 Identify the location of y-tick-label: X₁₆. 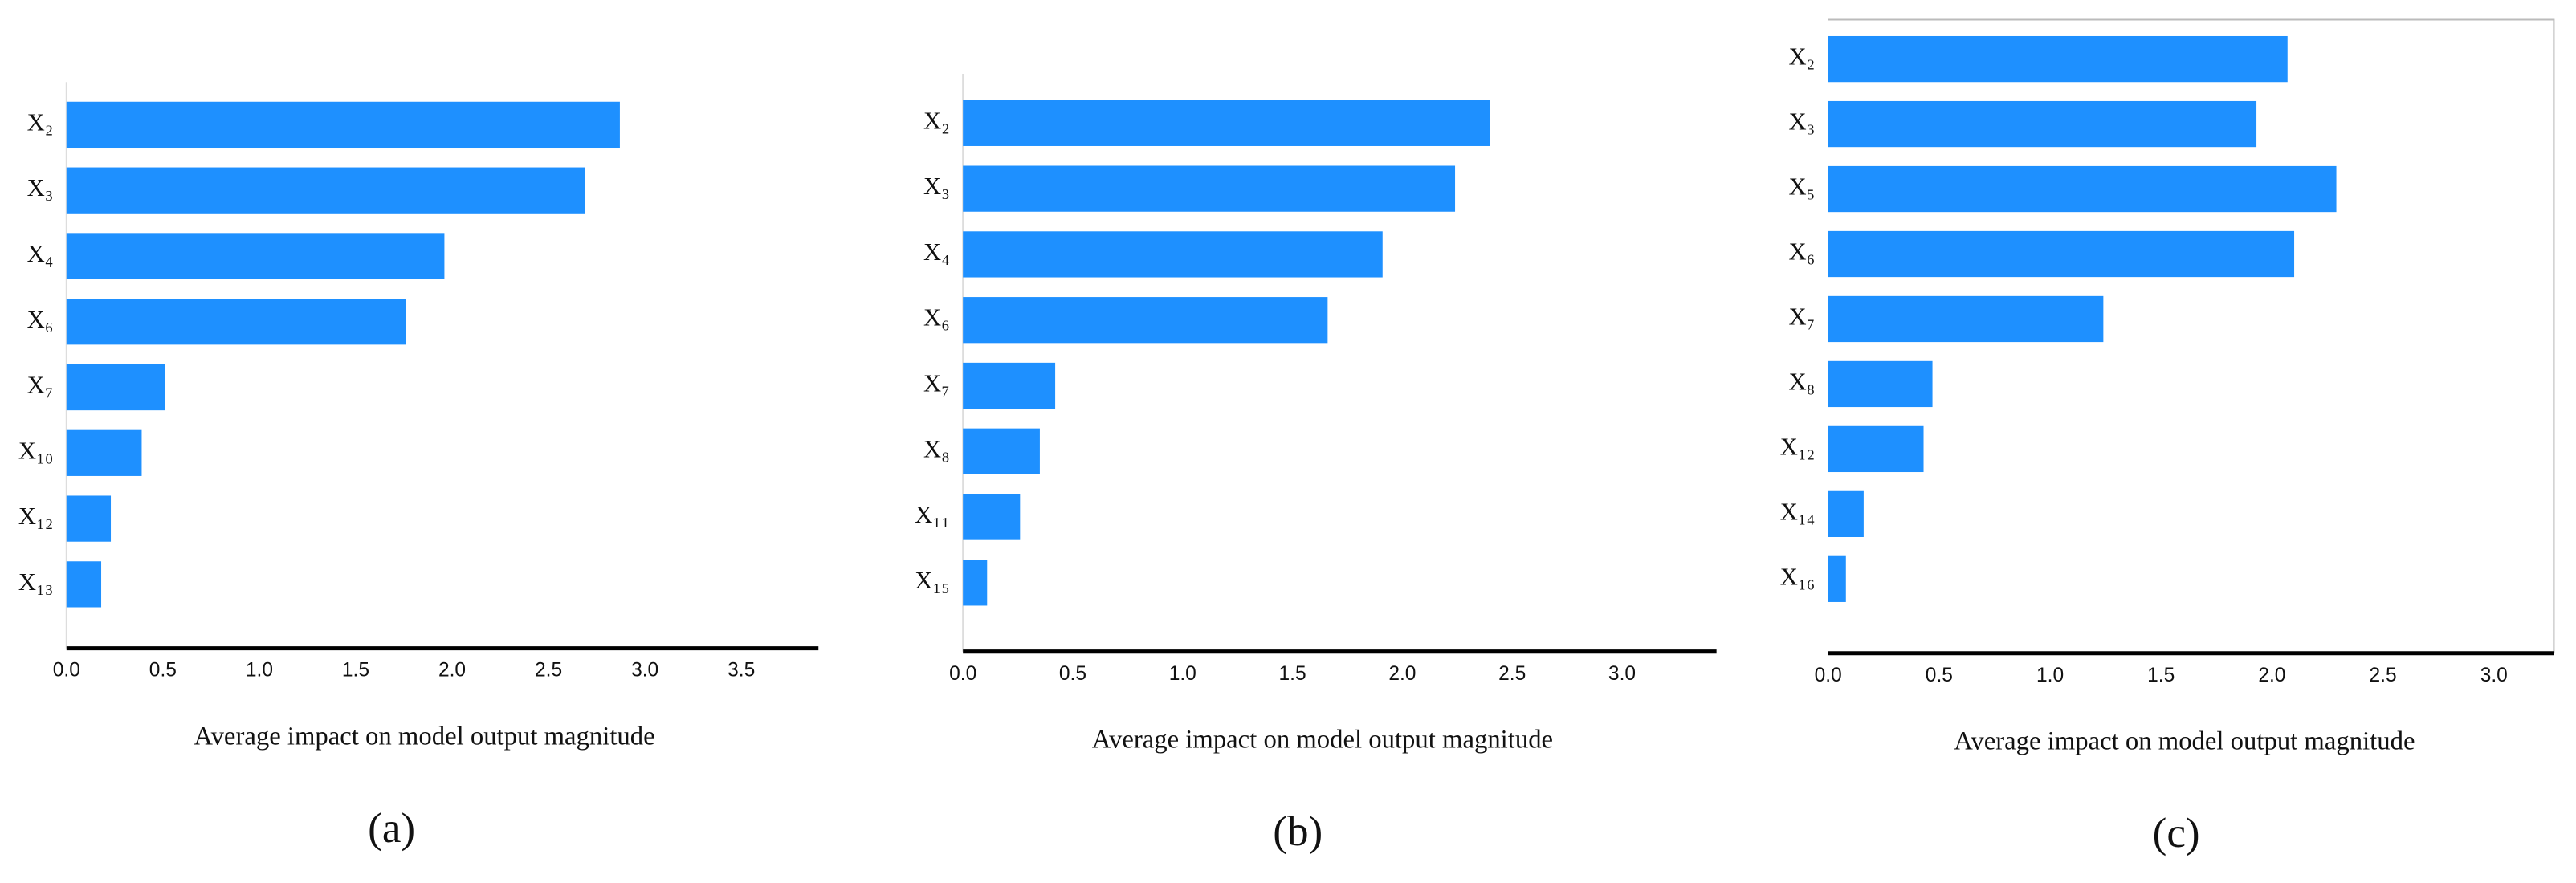
(1798, 576).